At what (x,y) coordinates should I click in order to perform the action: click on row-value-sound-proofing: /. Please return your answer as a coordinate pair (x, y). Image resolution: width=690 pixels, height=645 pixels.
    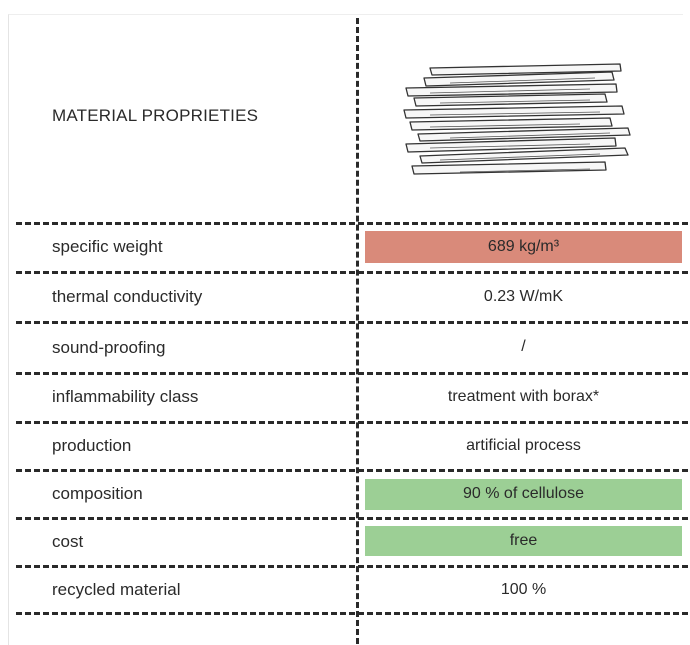
    Looking at the image, I should click on (523, 346).